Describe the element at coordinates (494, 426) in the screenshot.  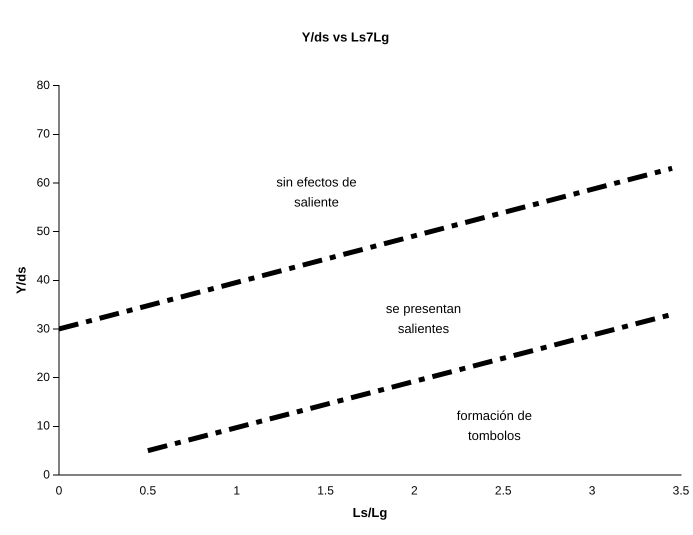
I see `annotation: formación de tombolos` at that location.